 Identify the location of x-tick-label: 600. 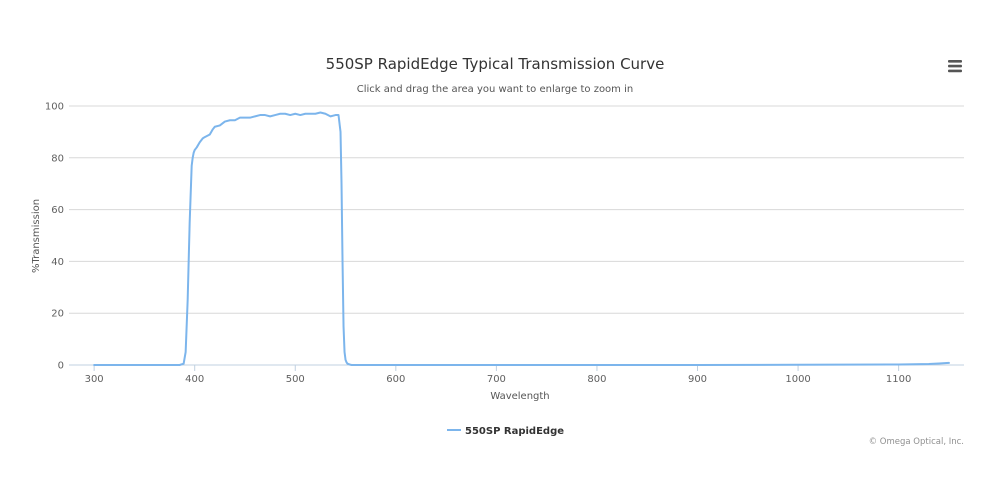
(395, 379).